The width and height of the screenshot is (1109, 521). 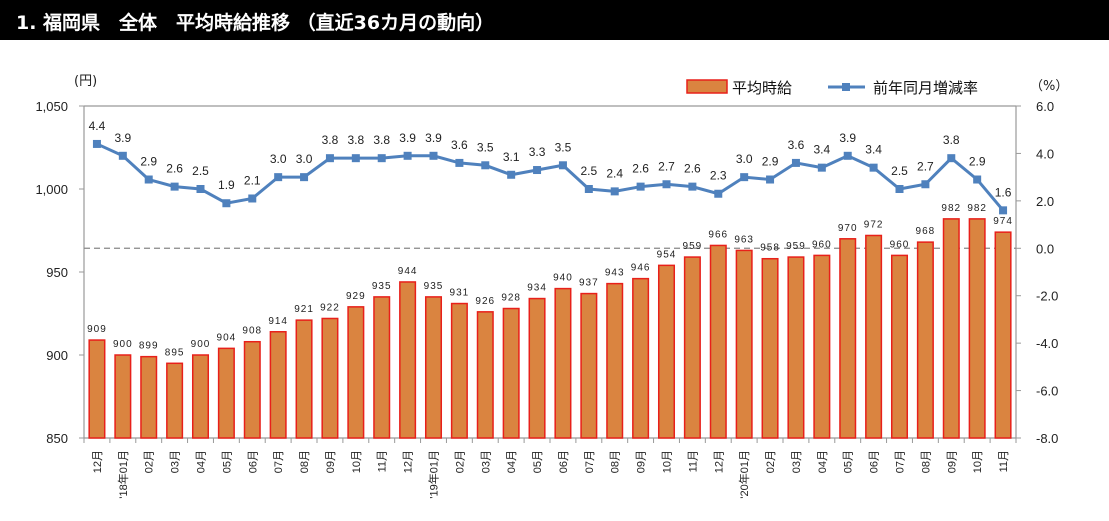 What do you see at coordinates (486, 461) in the screenshot?
I see `x-tick-label: 03月` at bounding box center [486, 461].